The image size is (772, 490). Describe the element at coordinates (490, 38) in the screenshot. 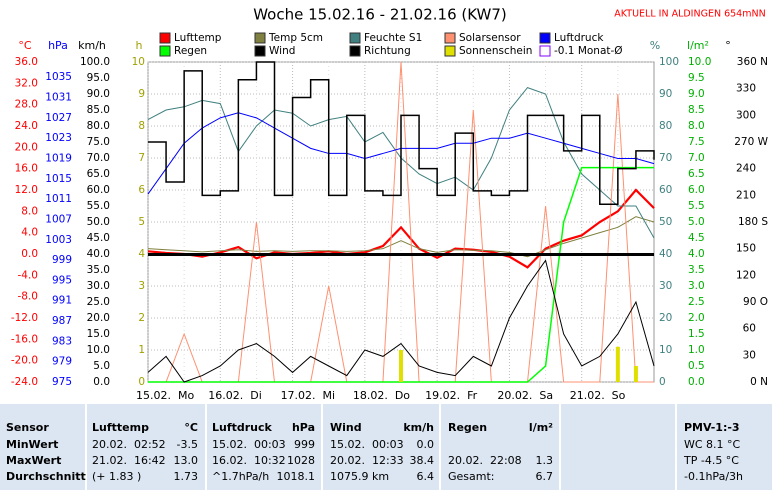

I see `legend-label: Solarsensor` at that location.